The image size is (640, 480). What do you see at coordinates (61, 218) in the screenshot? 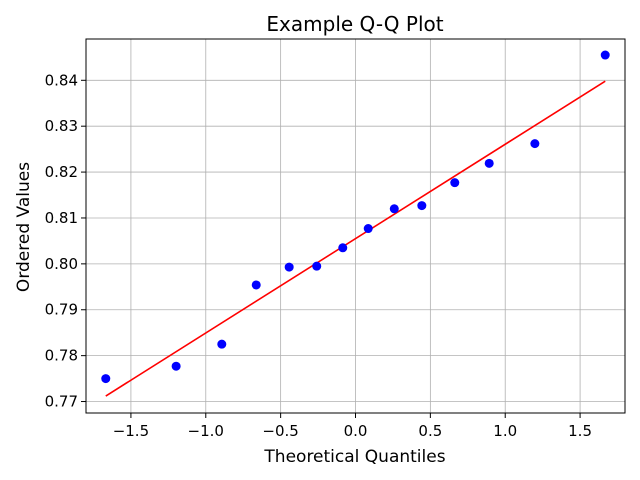
I see `y-tick-label: 0.81` at bounding box center [61, 218].